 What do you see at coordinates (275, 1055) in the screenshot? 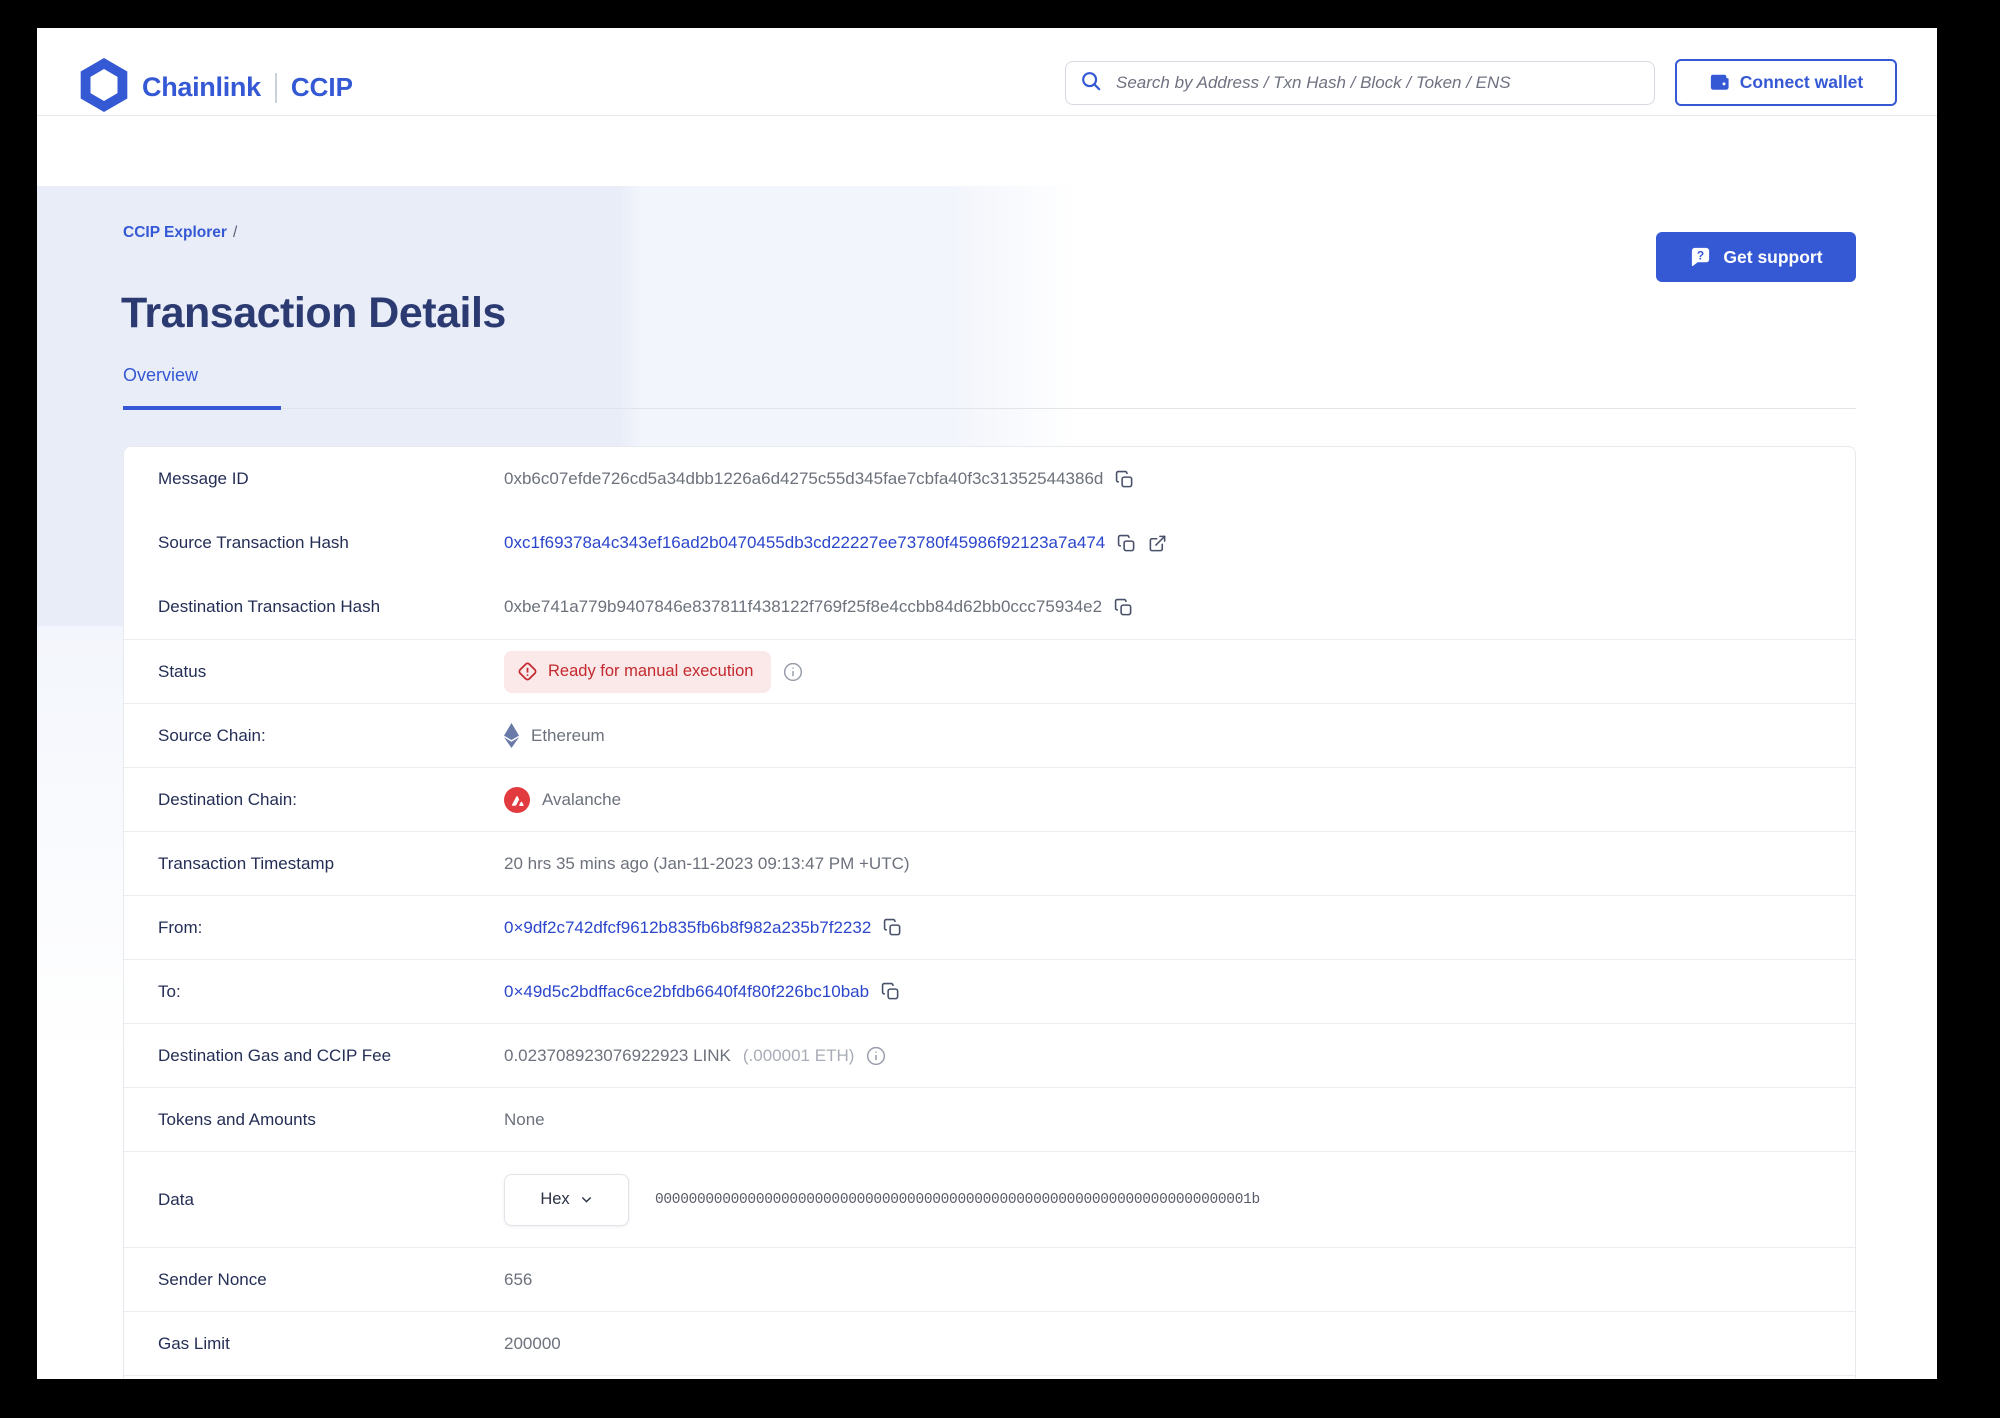
I see `row-label: Destination Gas and CCIP Fee` at bounding box center [275, 1055].